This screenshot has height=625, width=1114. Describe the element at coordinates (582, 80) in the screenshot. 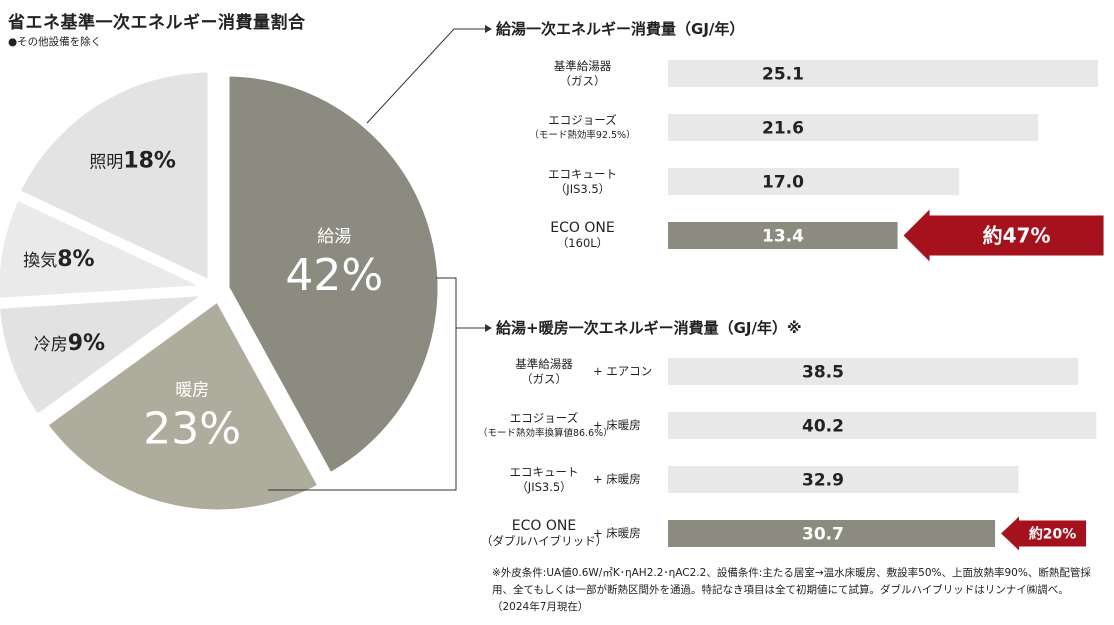

I see `bars1-category-line2-0: （ガス）` at that location.